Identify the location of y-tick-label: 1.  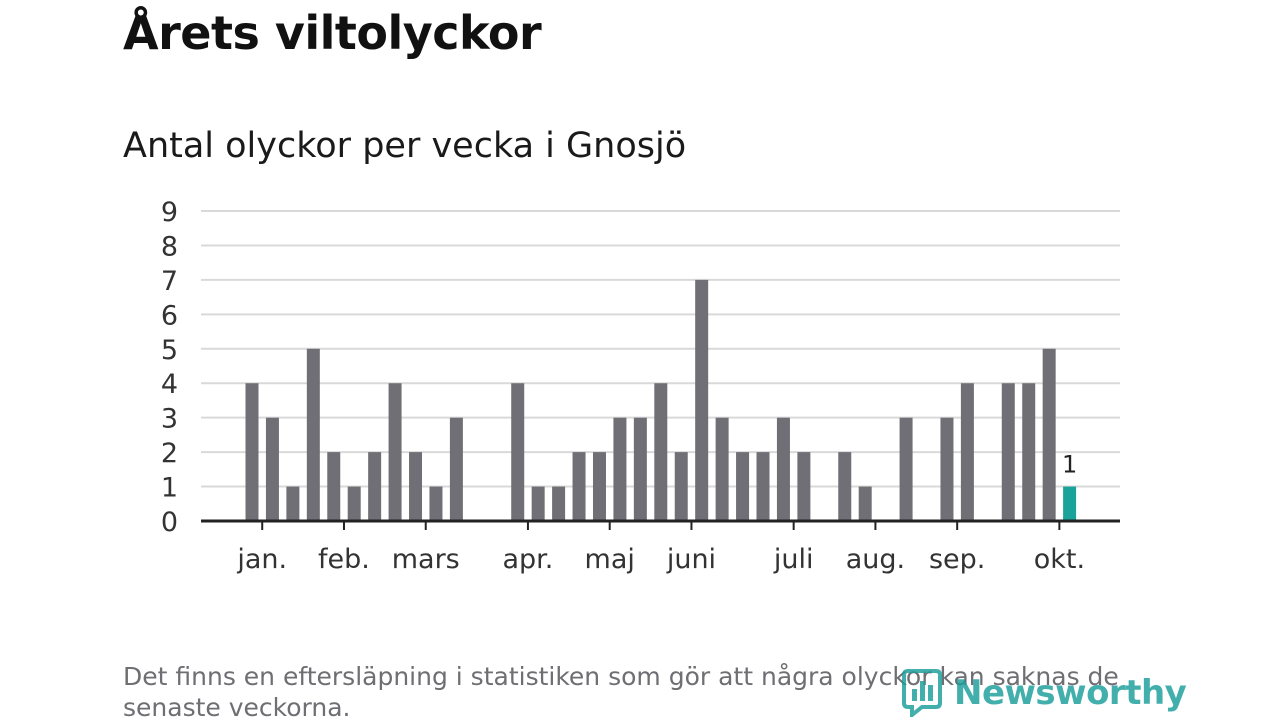
(169, 488).